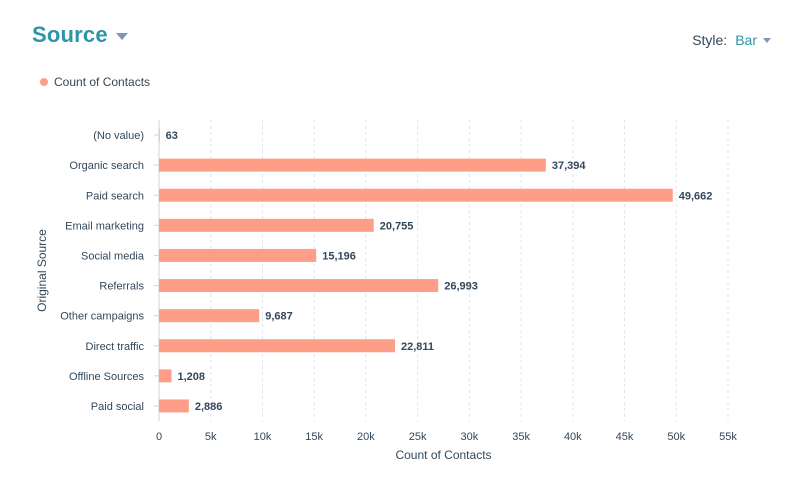 Image resolution: width=793 pixels, height=483 pixels. What do you see at coordinates (676, 437) in the screenshot?
I see `x-tick-label: 50k` at bounding box center [676, 437].